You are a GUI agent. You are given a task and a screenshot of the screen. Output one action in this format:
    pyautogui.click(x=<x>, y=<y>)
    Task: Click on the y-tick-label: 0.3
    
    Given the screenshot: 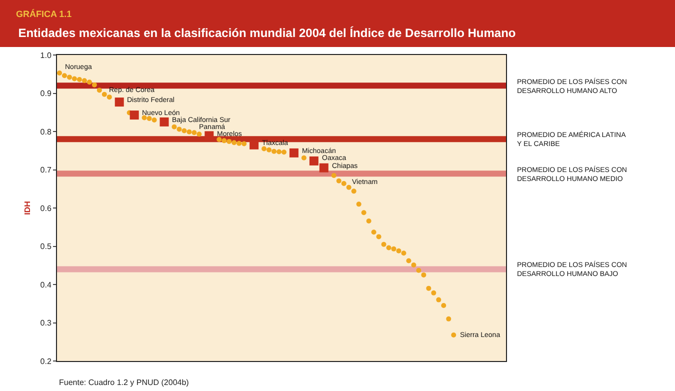 What is the action you would take?
    pyautogui.click(x=46, y=323)
    